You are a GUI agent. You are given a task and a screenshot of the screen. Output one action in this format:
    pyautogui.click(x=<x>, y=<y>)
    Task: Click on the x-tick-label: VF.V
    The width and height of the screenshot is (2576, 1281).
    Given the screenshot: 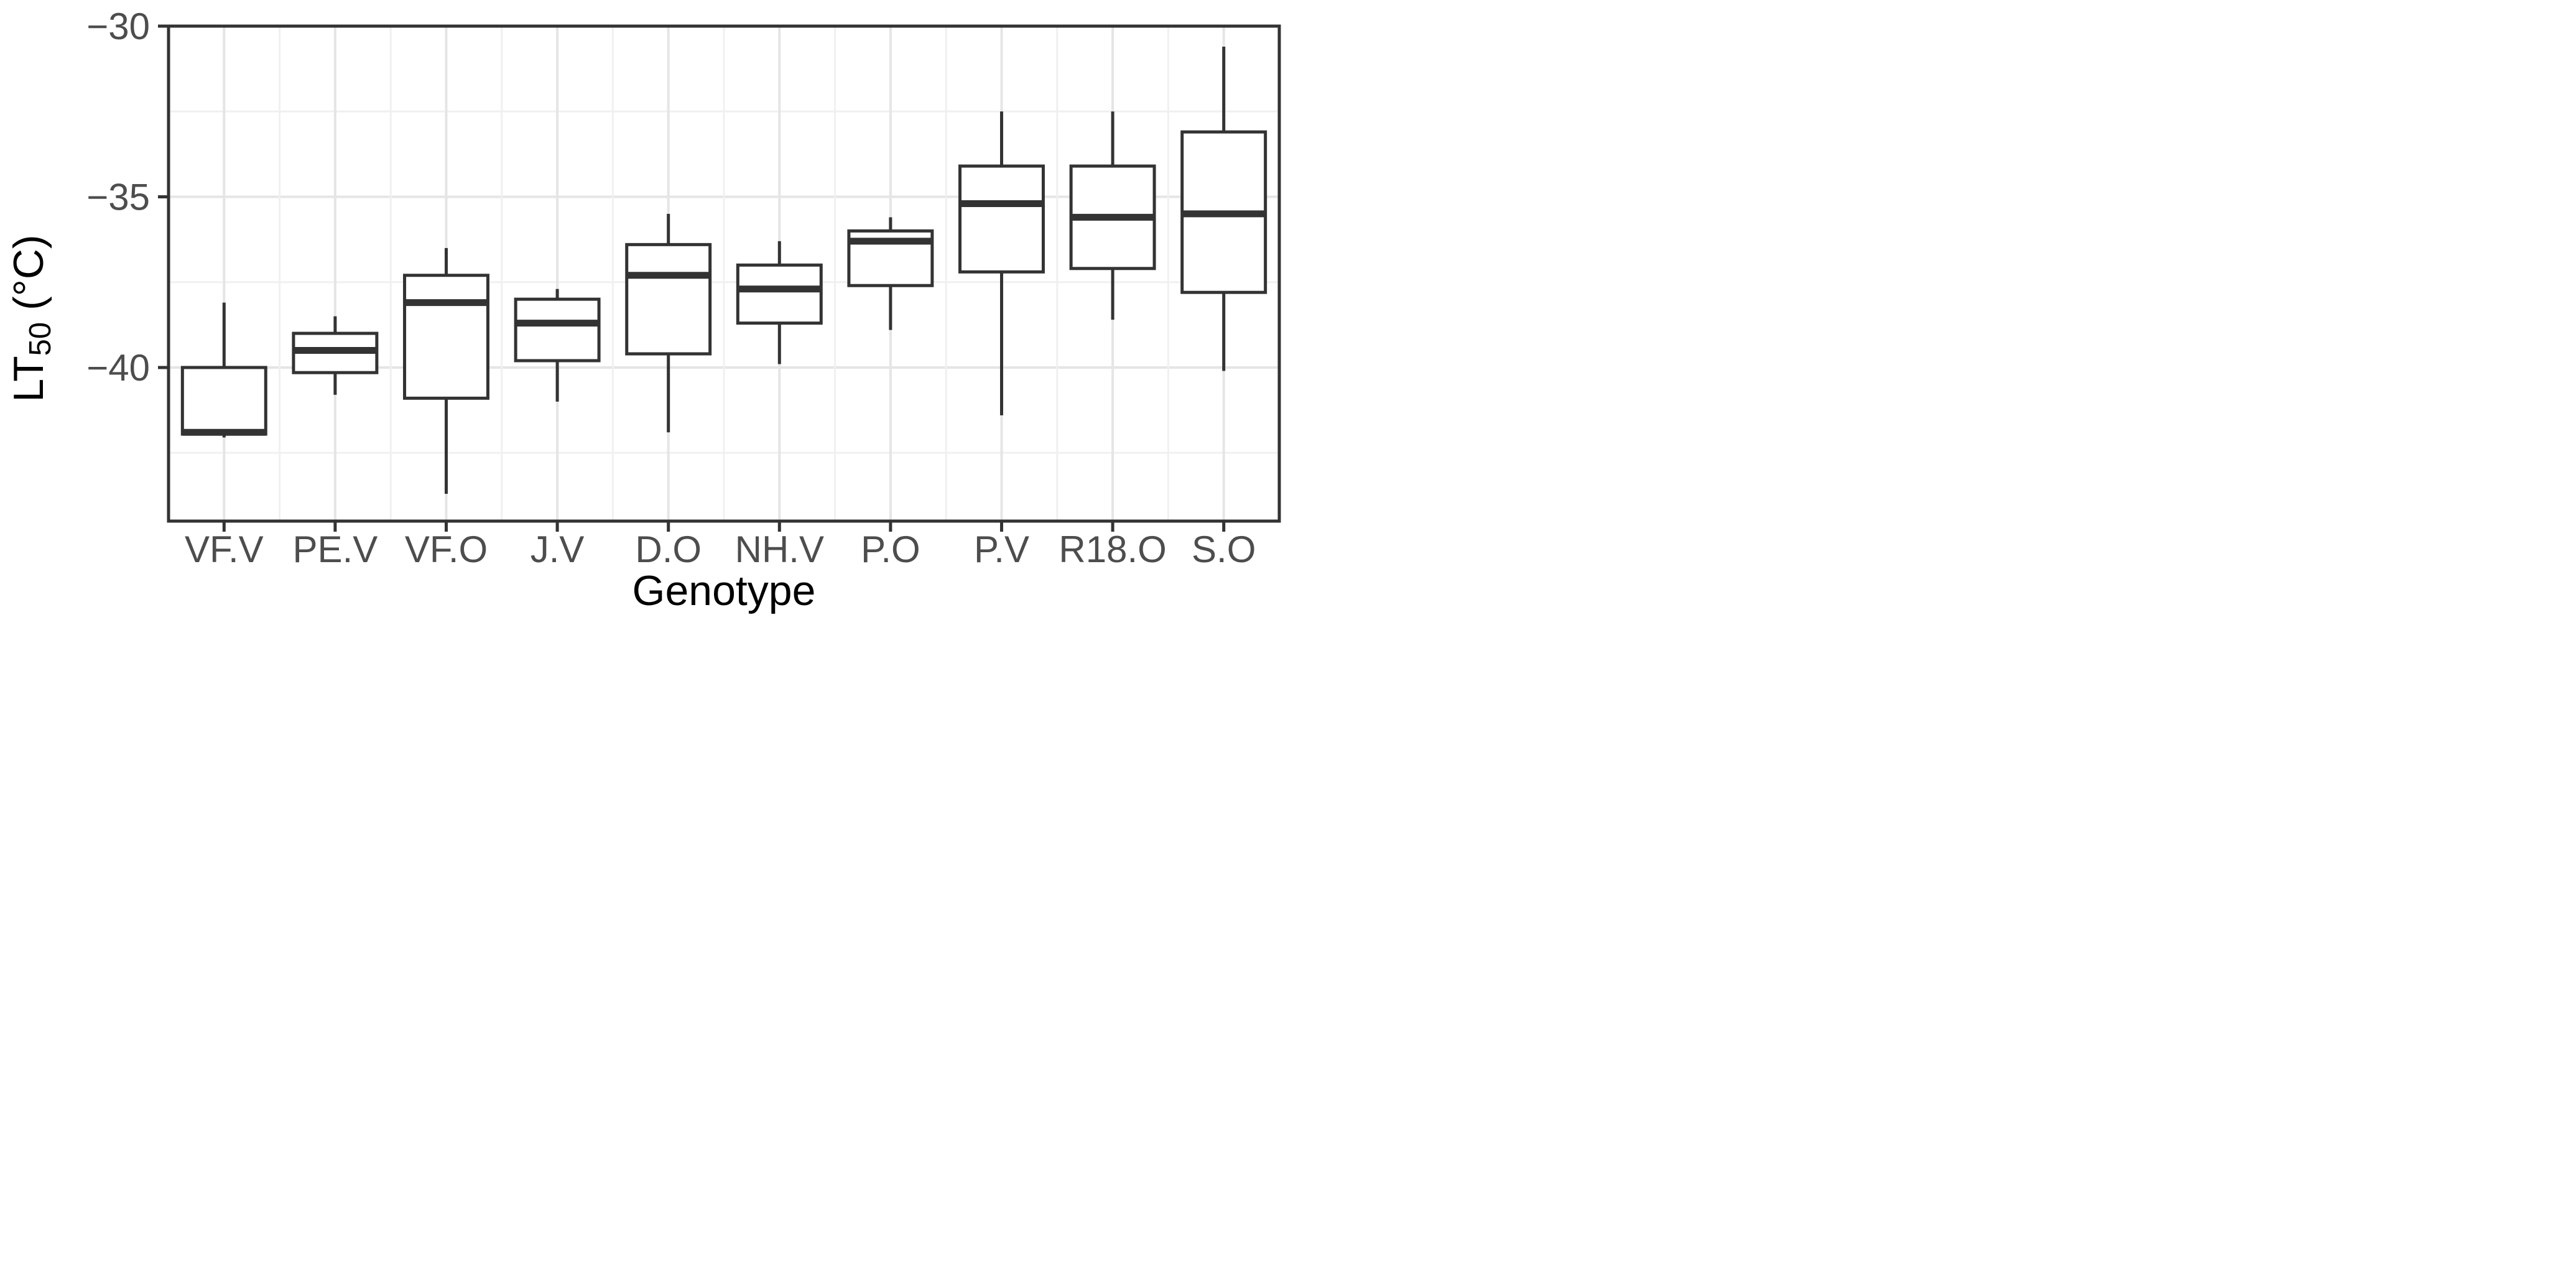 What is the action you would take?
    pyautogui.click(x=225, y=549)
    